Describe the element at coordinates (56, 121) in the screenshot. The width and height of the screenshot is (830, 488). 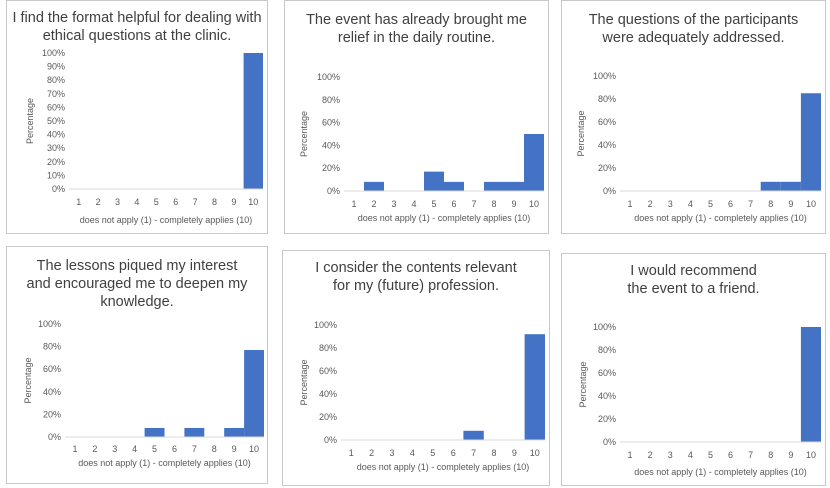
I see `y-tick-label: 50%` at that location.